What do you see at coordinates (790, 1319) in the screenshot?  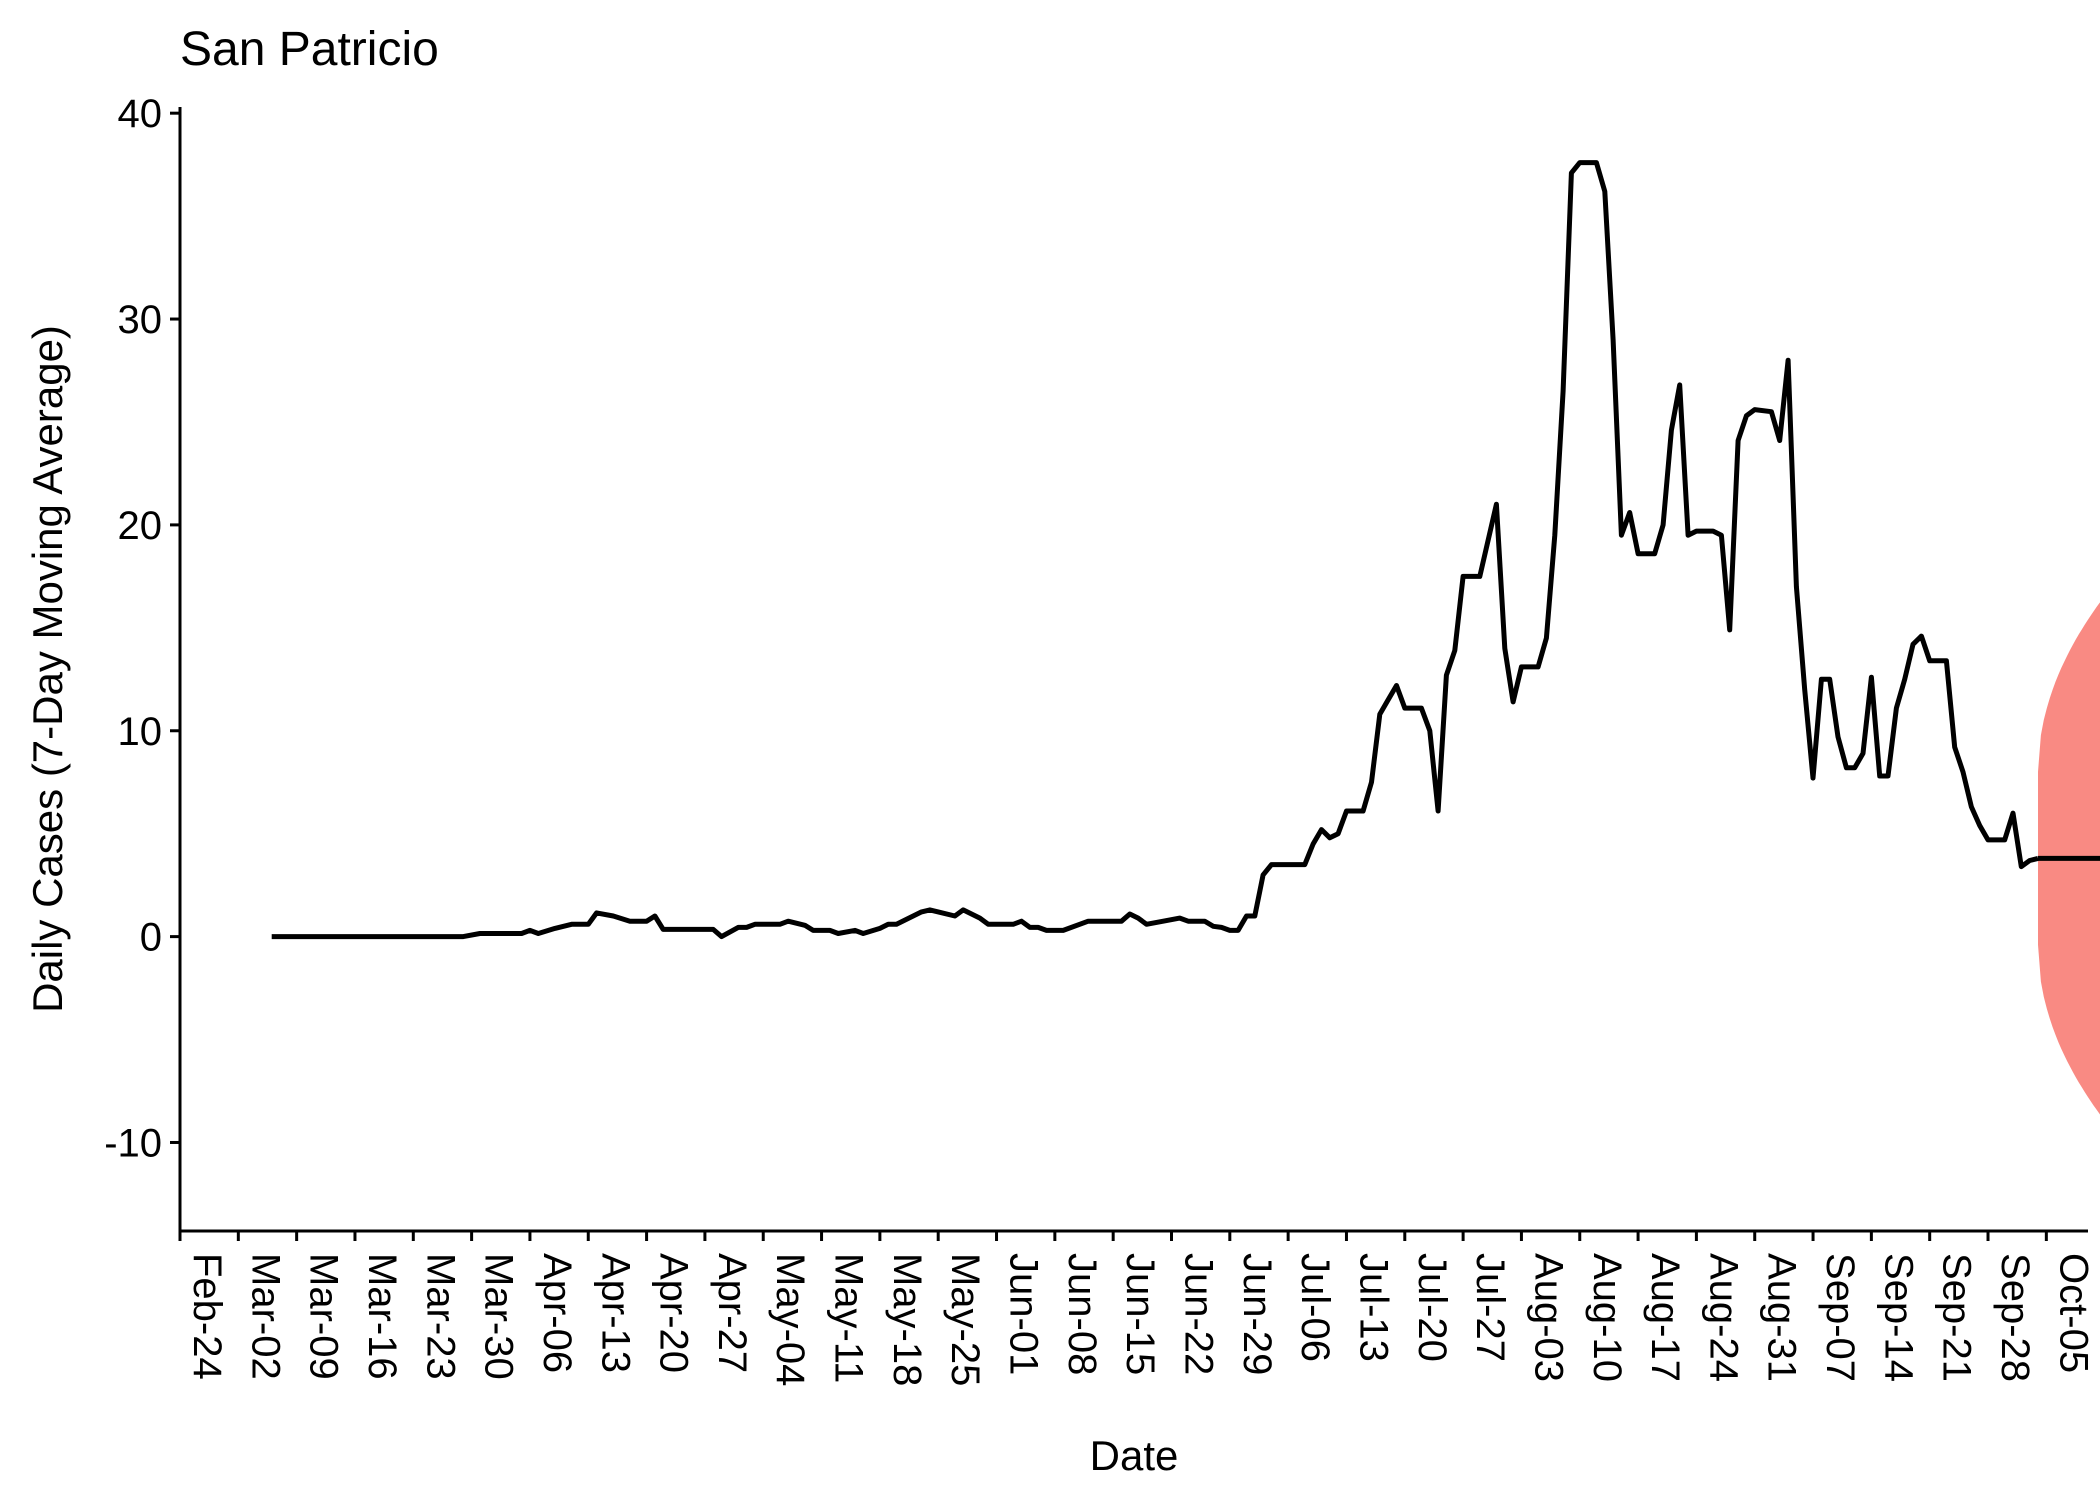 I see `x-tick-label: May-04` at bounding box center [790, 1319].